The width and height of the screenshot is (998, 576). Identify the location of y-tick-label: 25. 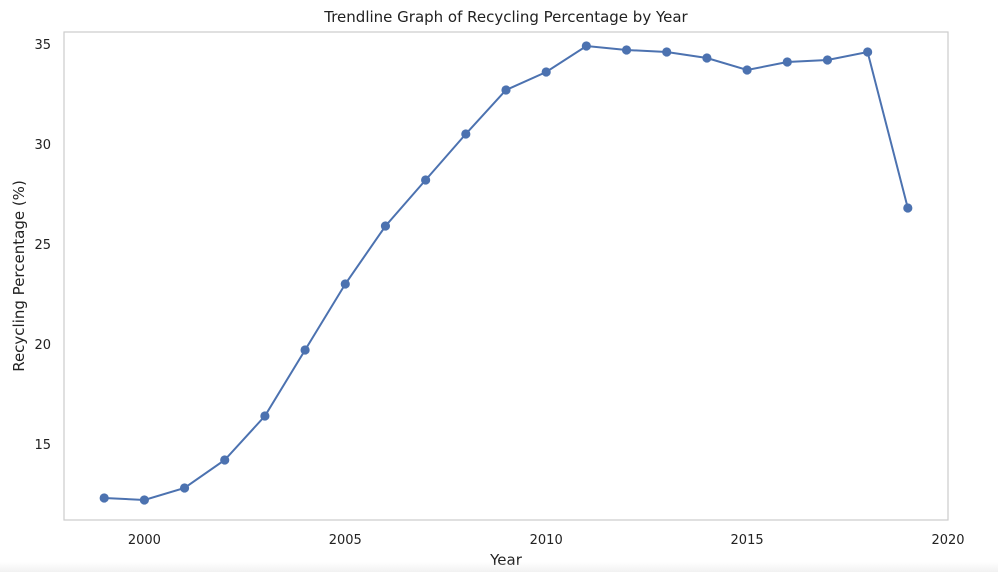
(42, 245).